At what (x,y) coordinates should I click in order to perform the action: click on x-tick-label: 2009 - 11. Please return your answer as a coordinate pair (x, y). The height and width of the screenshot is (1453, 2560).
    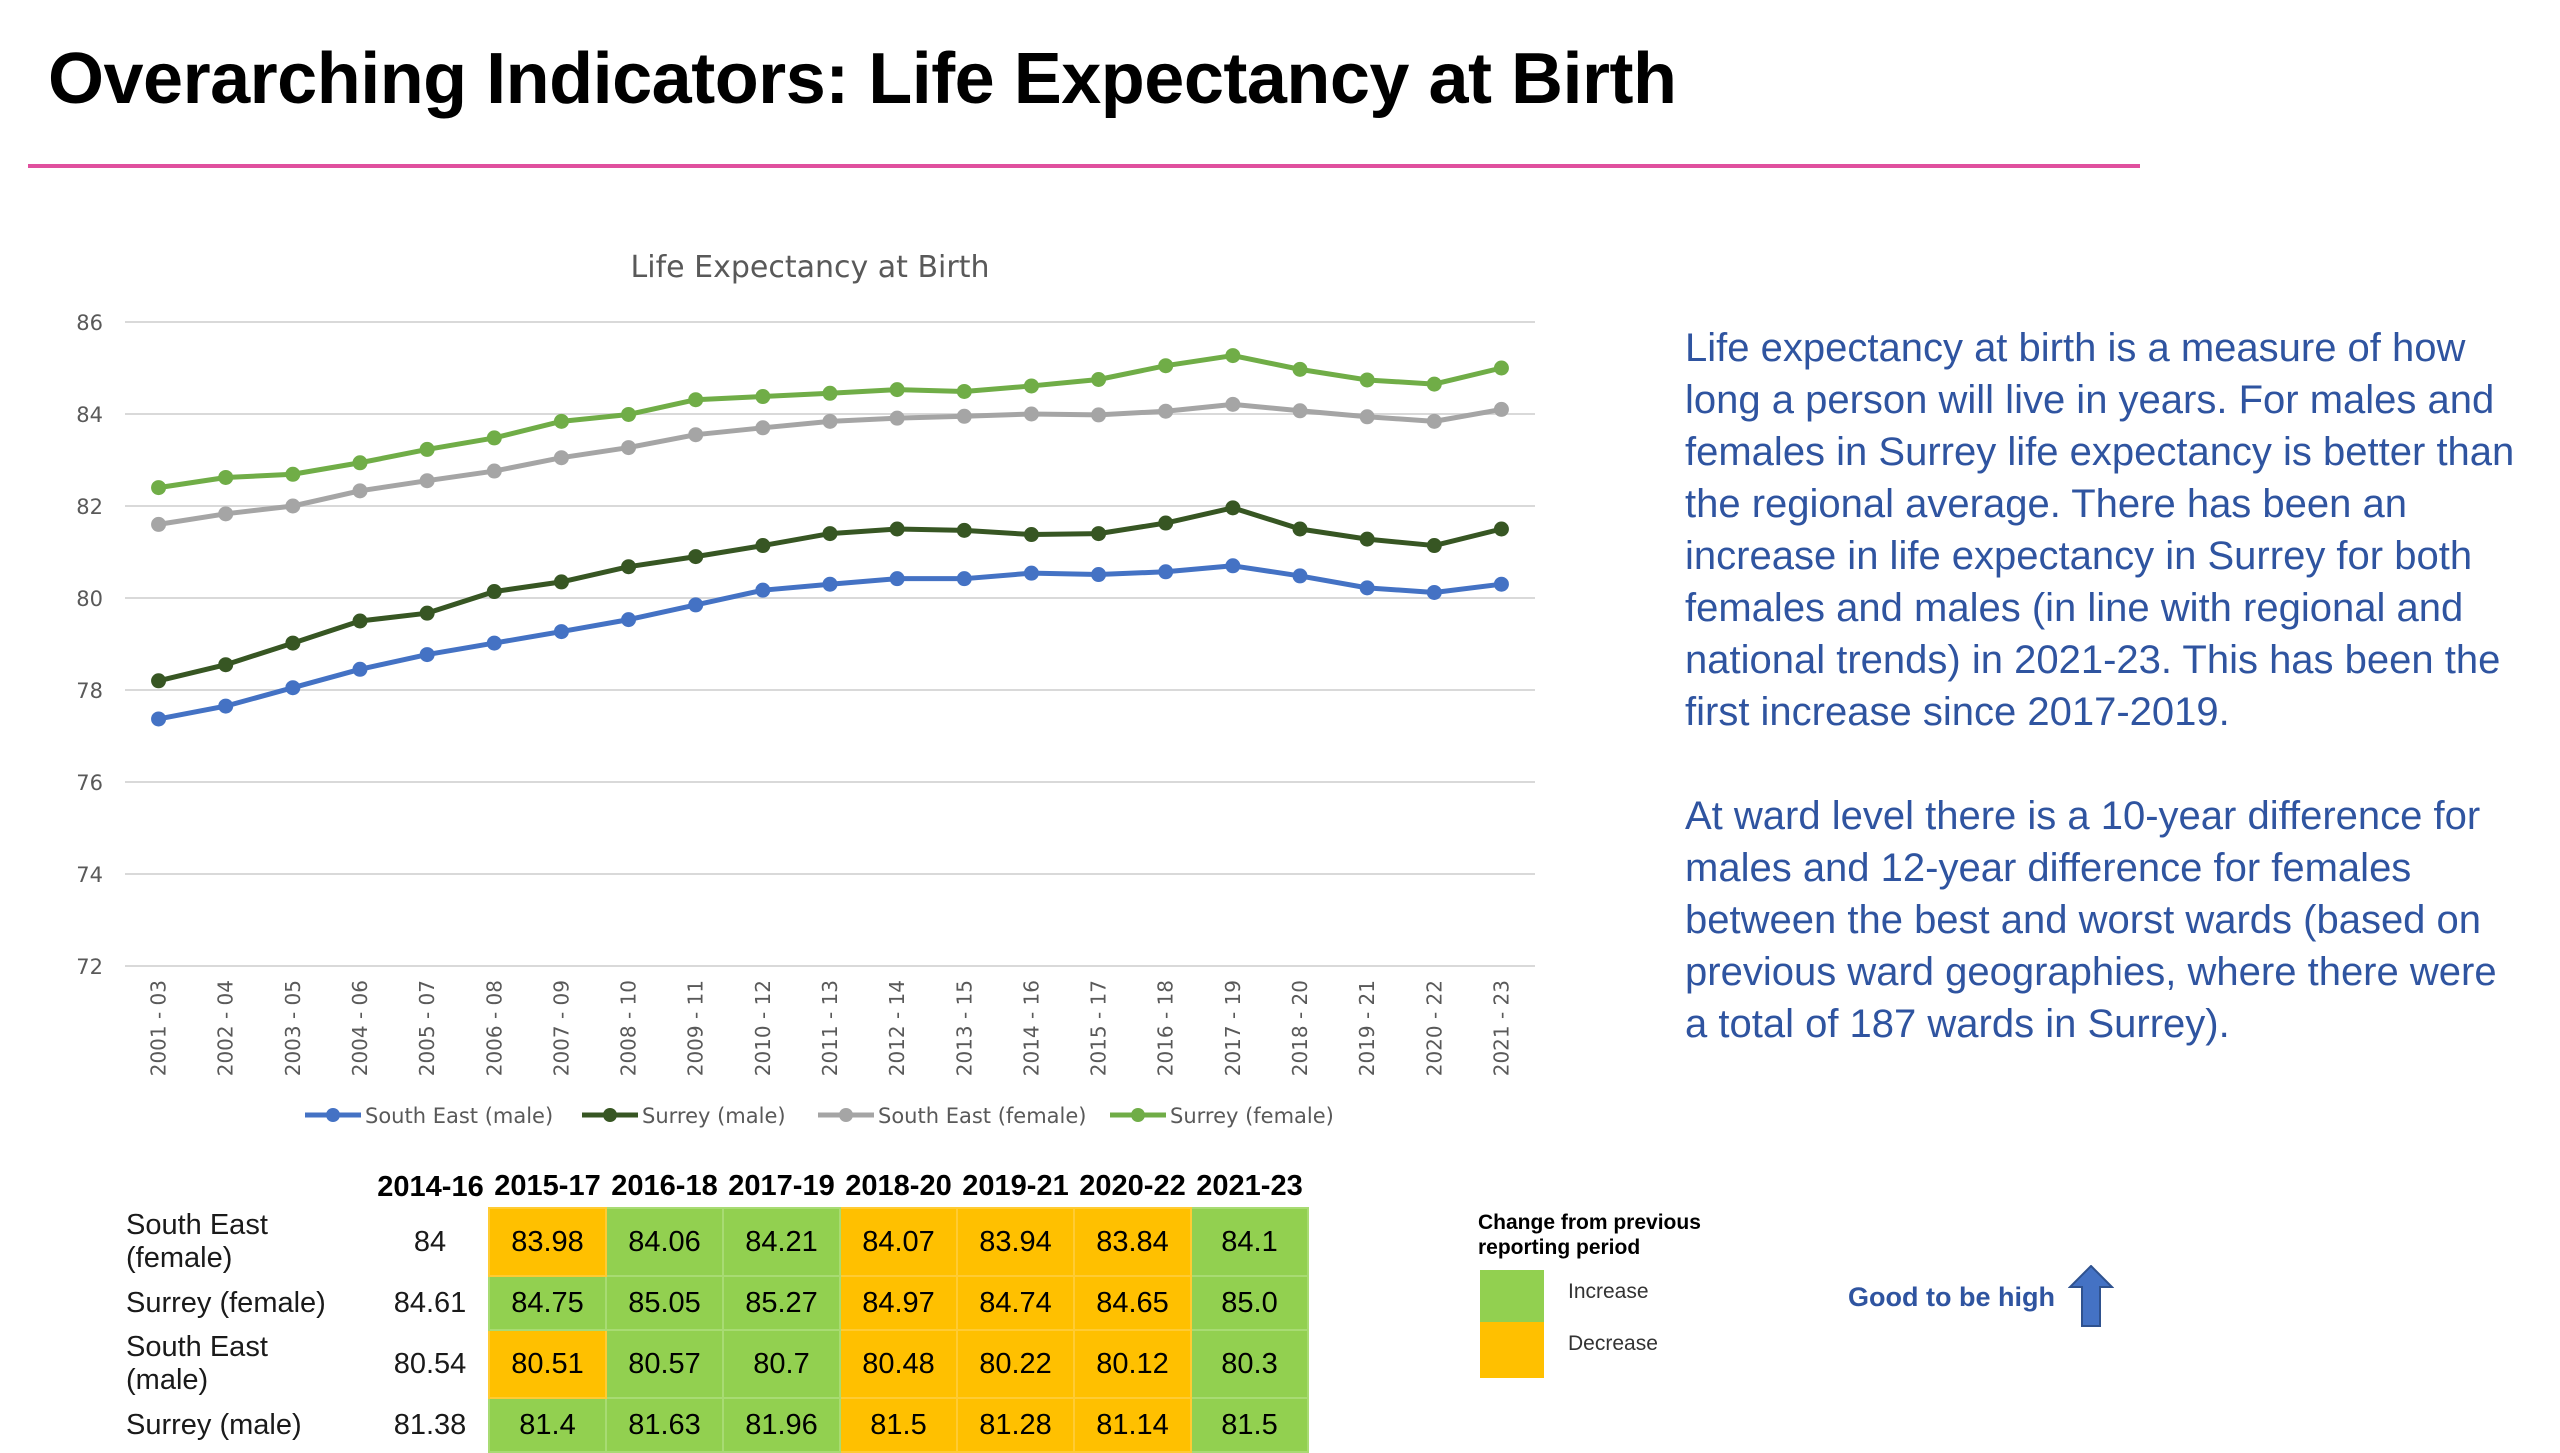
    Looking at the image, I should click on (696, 1028).